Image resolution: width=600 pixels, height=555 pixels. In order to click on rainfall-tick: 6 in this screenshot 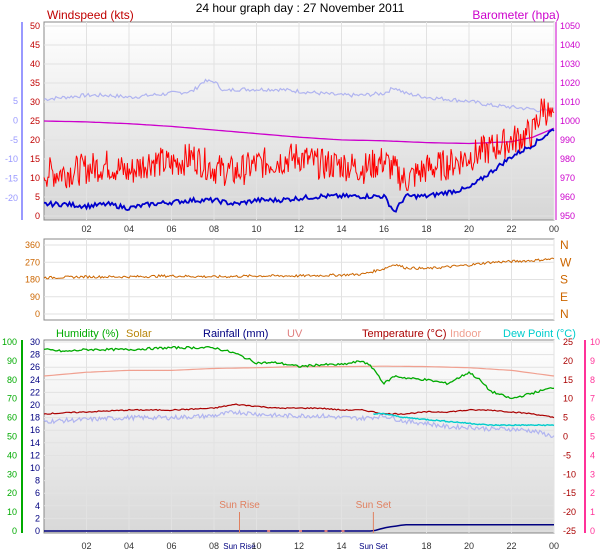, I will do `click(37, 493)`.